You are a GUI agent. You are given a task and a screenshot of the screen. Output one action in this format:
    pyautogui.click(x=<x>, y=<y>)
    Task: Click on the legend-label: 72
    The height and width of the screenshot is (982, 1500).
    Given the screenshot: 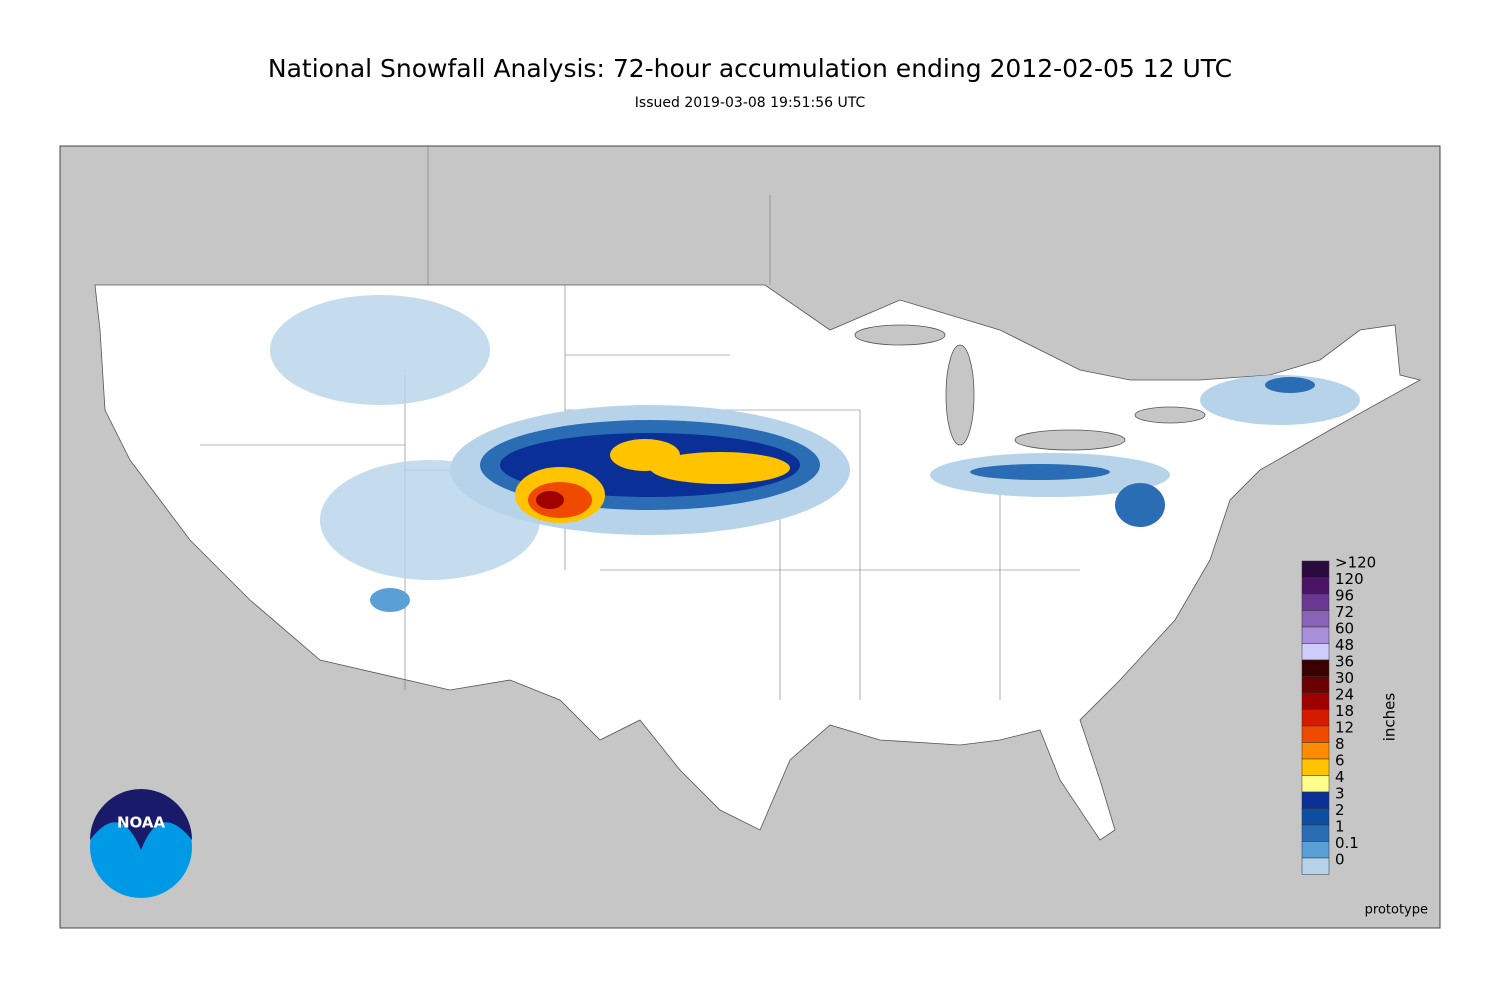 What is the action you would take?
    pyautogui.click(x=1344, y=612)
    